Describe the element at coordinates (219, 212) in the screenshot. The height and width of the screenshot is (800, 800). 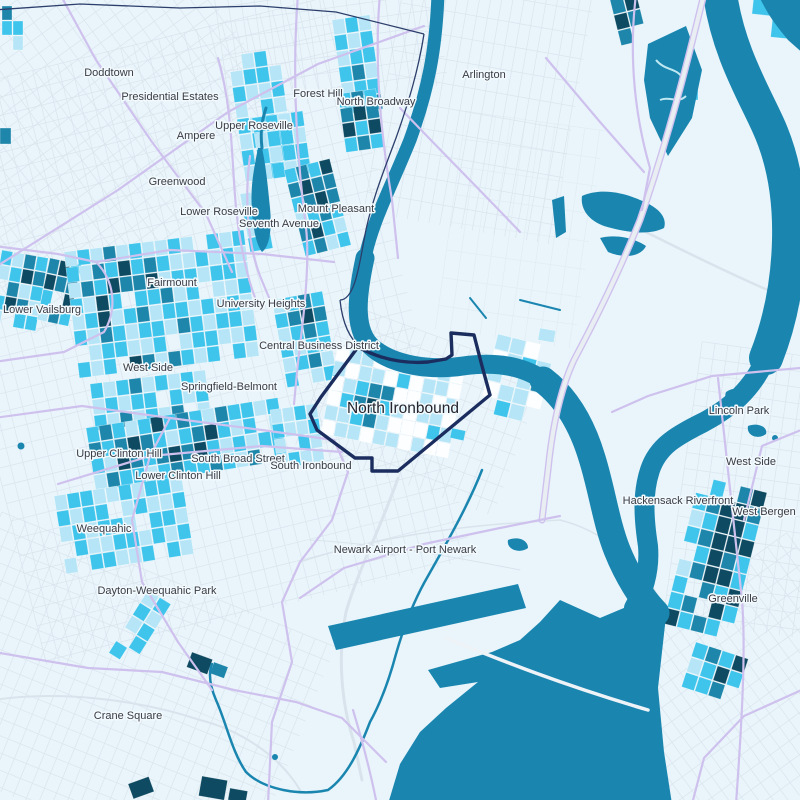
I see `place-label-lower-roseville: Lower Roseville` at that location.